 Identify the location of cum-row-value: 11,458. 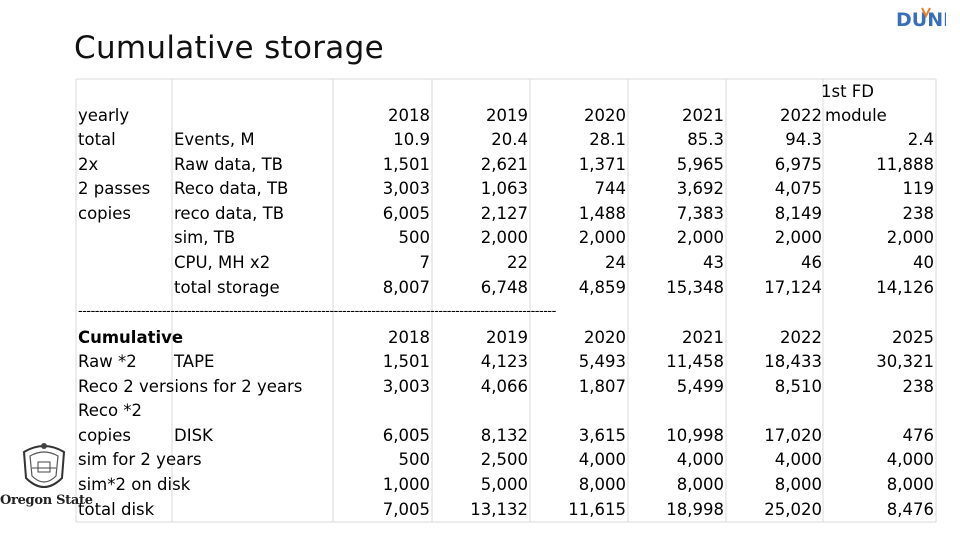
(695, 361).